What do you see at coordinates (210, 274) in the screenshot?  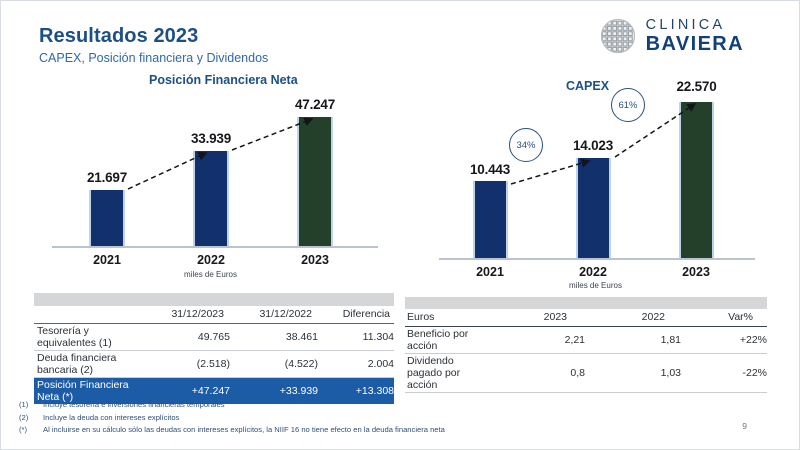 I see `chart-left-units: miles de Euros` at bounding box center [210, 274].